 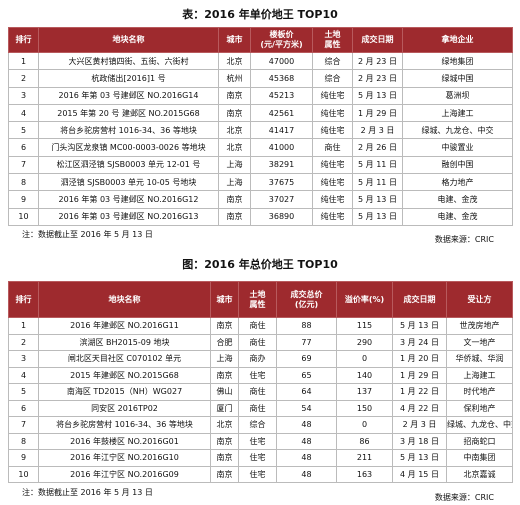 What do you see at coordinates (281, 113) in the screenshot?
I see `cell: 42561` at bounding box center [281, 113].